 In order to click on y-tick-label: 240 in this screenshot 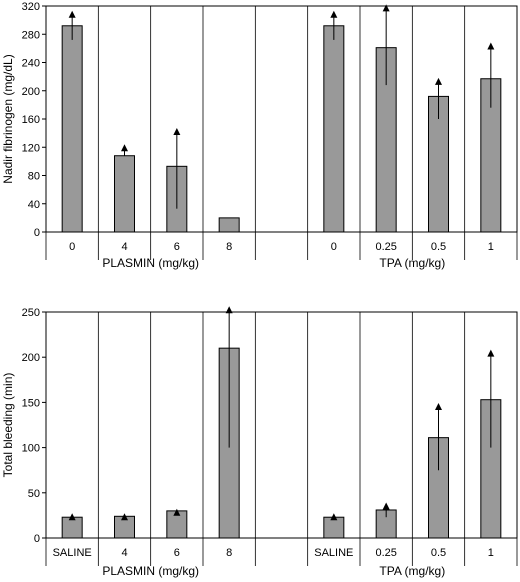, I will do `click(31, 64)`.